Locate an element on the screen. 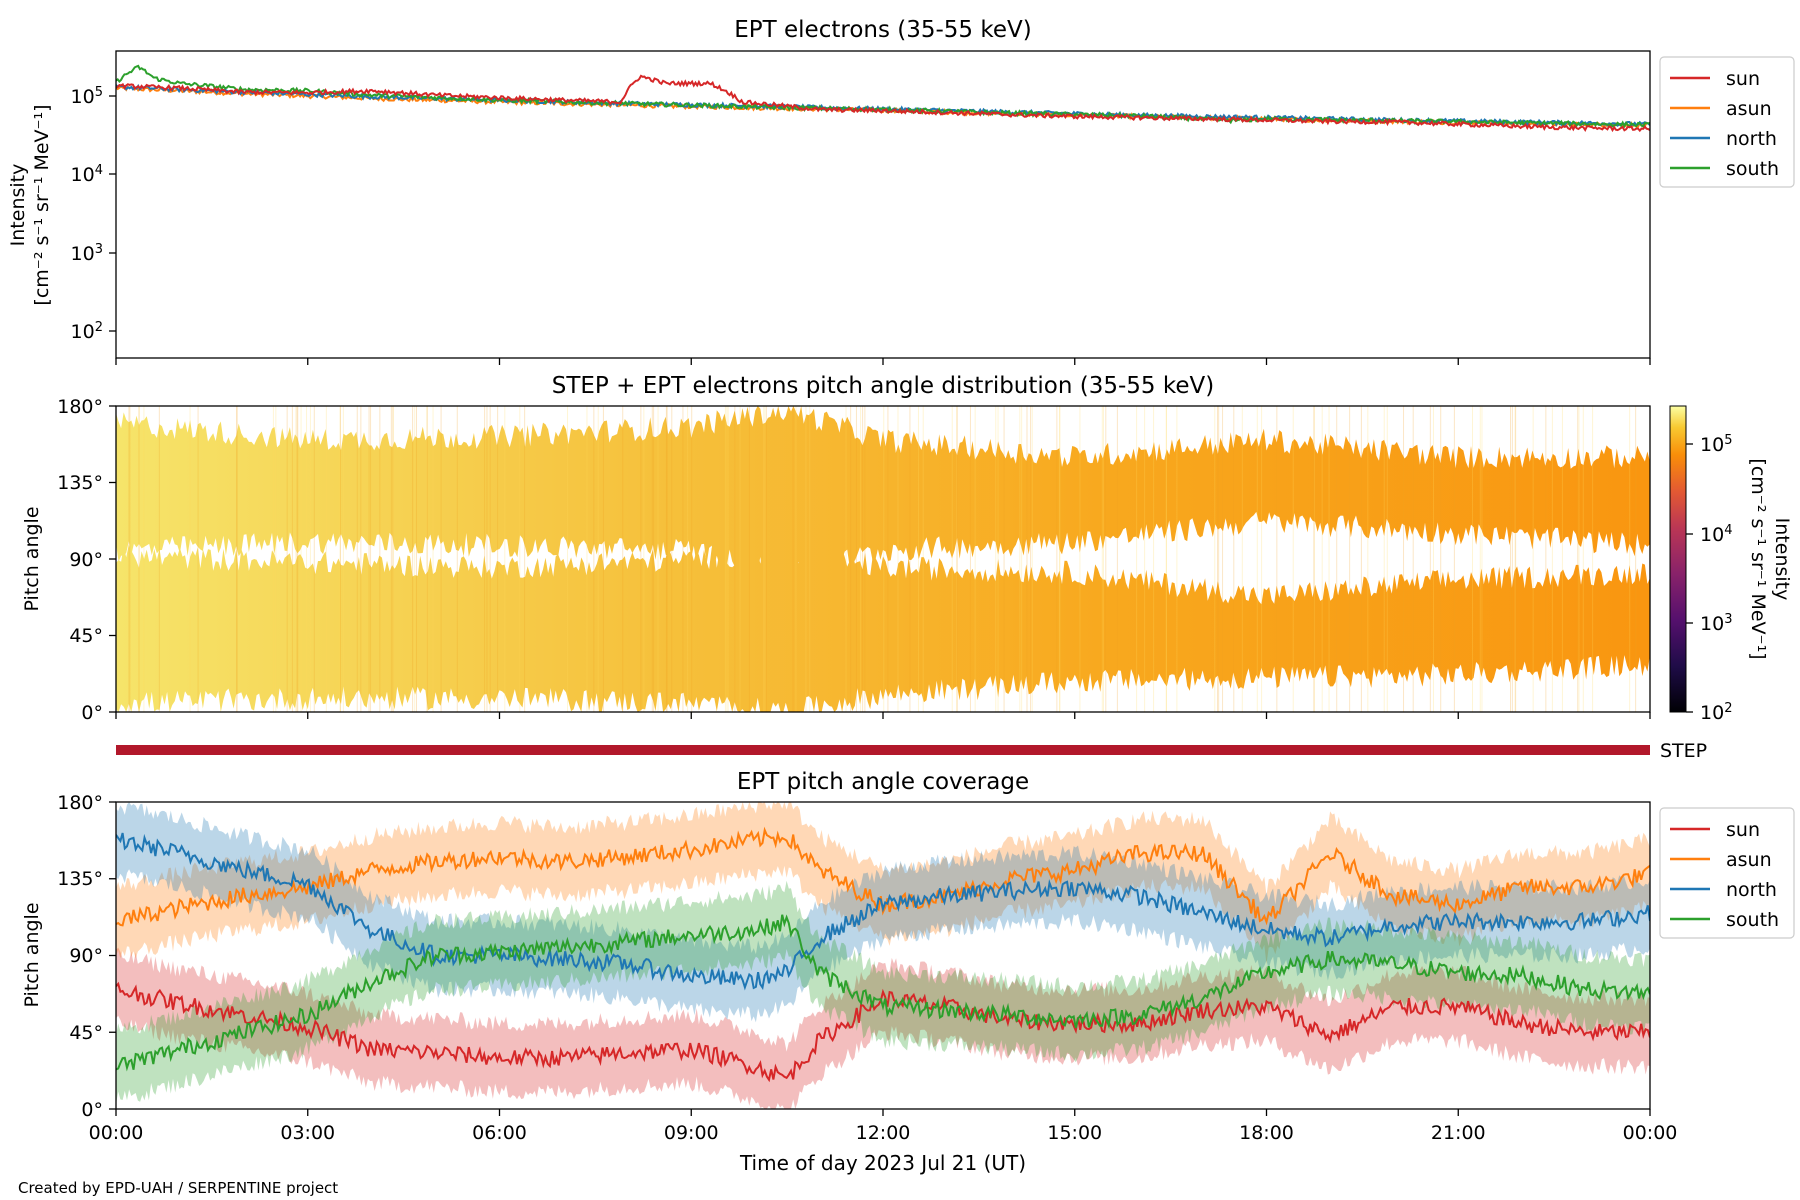 The height and width of the screenshot is (1200, 1800). xtick-label: 18:00 is located at coordinates (1266, 1133).